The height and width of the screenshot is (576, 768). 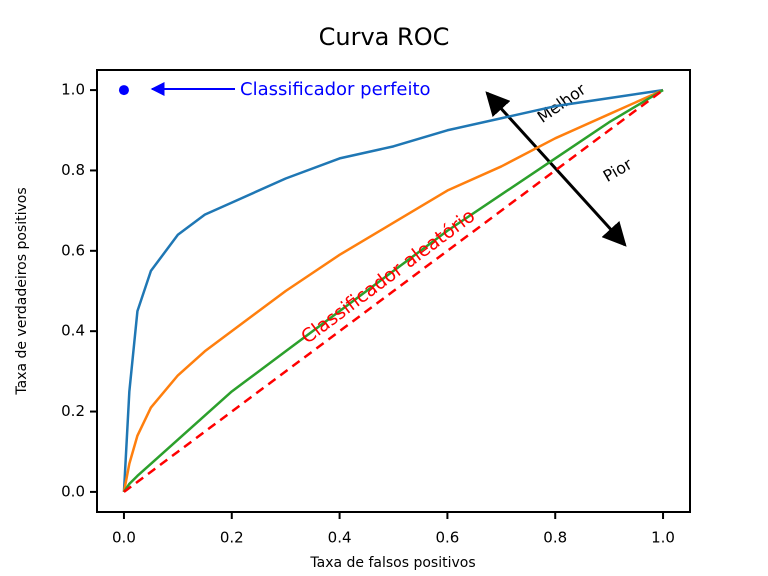 I want to click on y-tick-label: 0.4, so click(x=73, y=331).